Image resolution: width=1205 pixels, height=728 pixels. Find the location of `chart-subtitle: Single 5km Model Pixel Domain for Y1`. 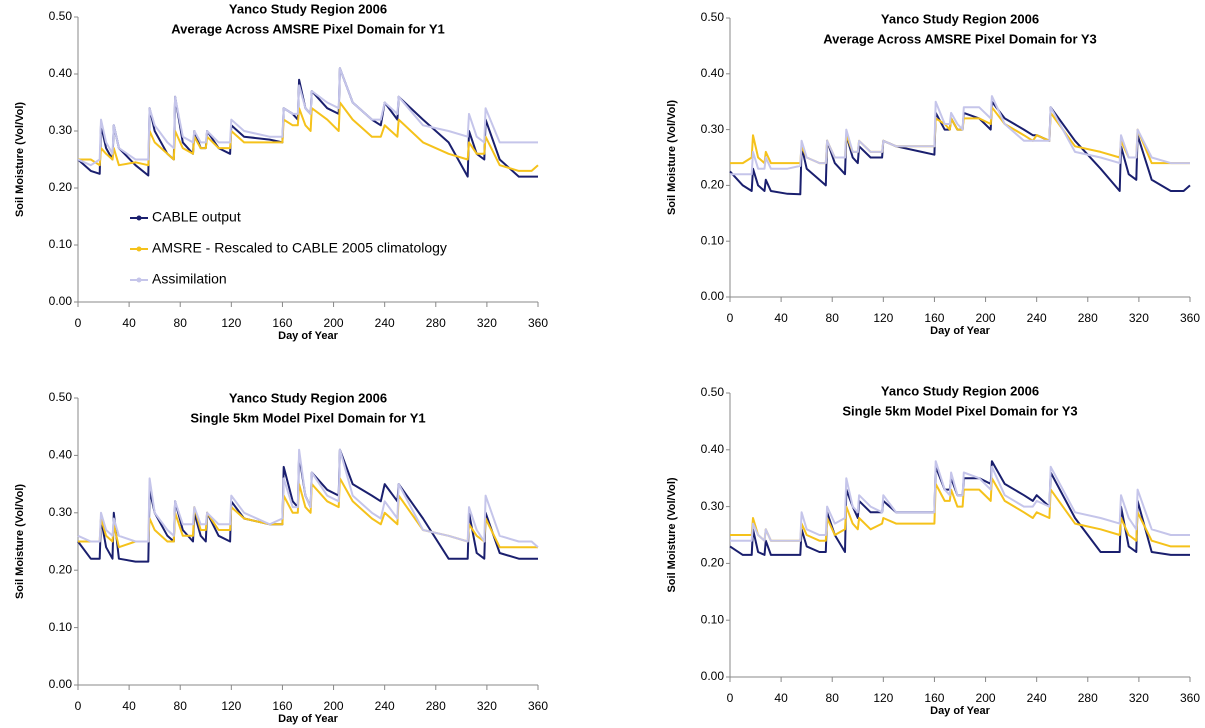

chart-subtitle: Single 5km Model Pixel Domain for Y1 is located at coordinates (307, 417).